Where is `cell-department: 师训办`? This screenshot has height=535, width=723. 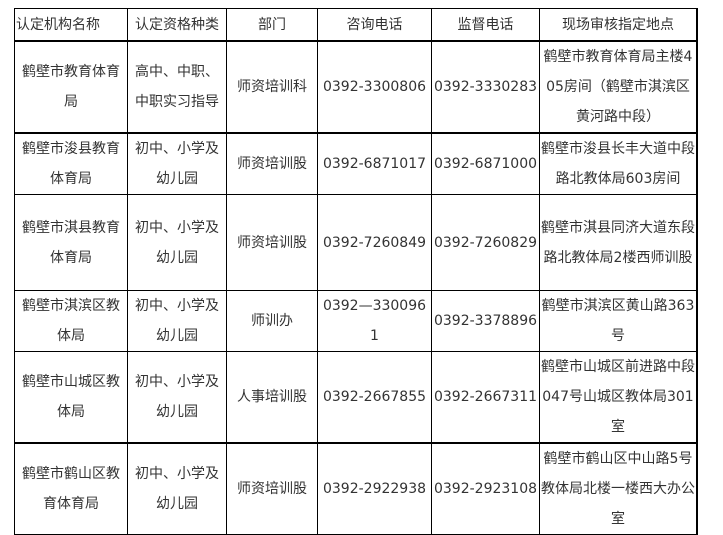 cell-department: 师训办 is located at coordinates (272, 321).